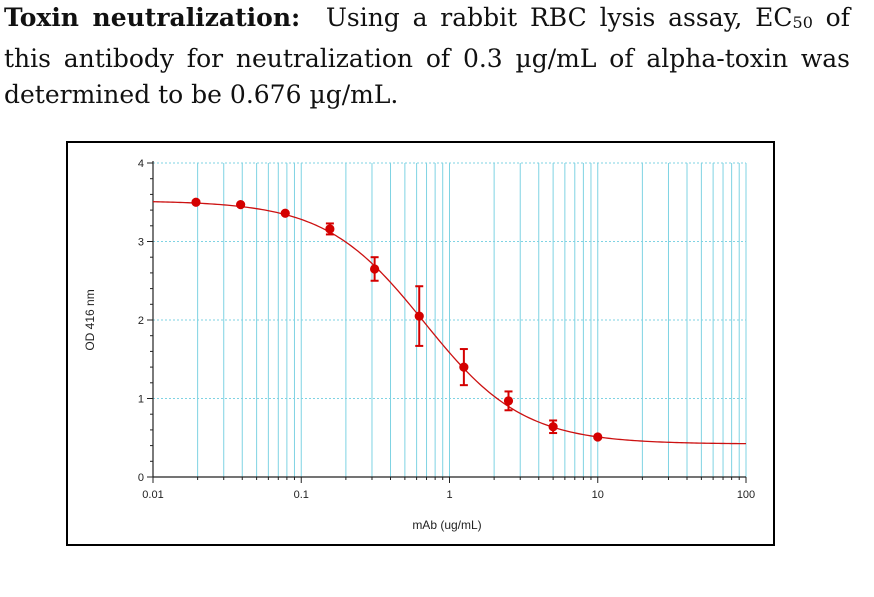 The width and height of the screenshot is (874, 597). I want to click on y-tick-label: 4, so click(141, 164).